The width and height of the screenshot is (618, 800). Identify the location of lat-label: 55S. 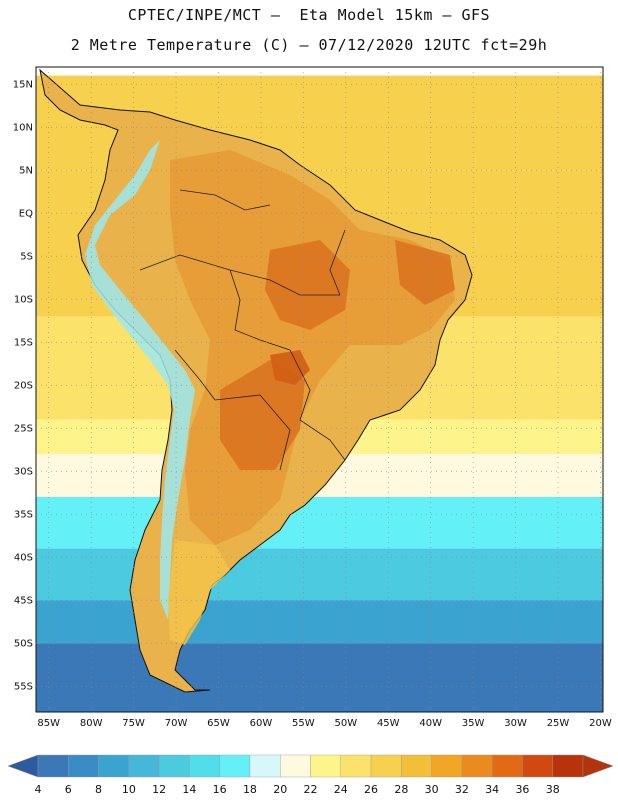
(23, 687).